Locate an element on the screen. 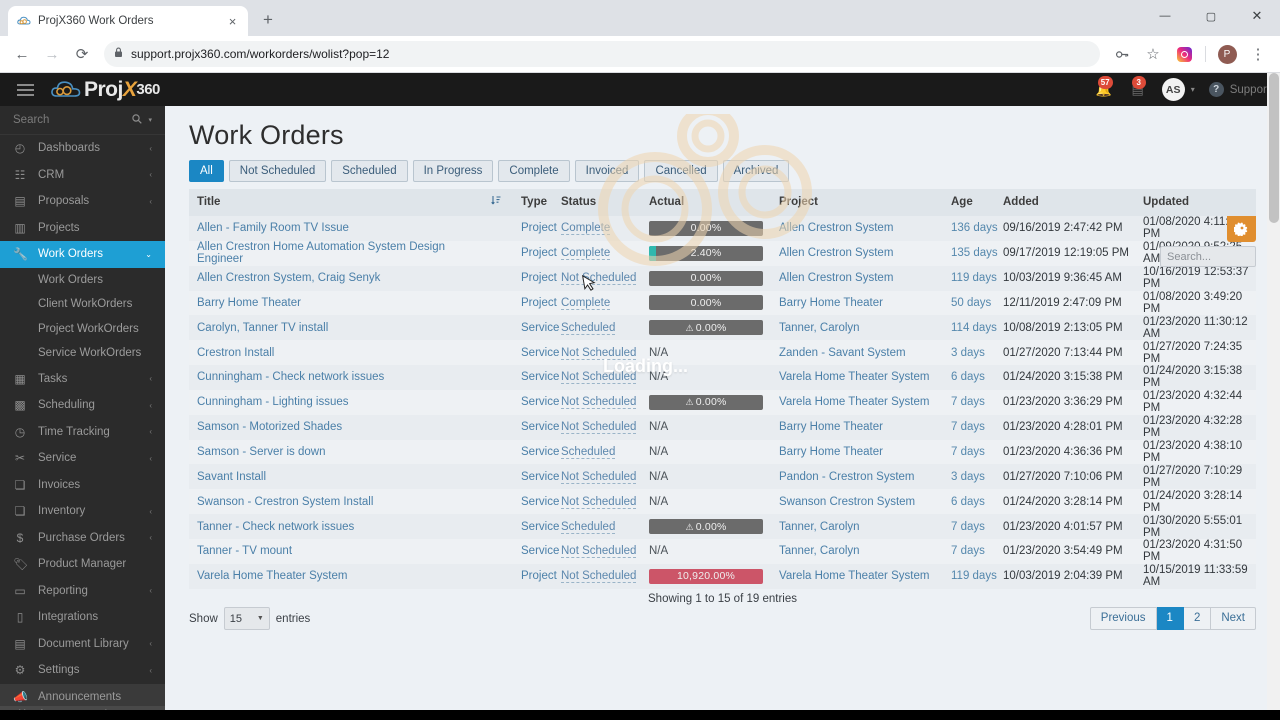 The width and height of the screenshot is (1280, 720). sidebar-item-work-orders: 🔧 Work Orders ⌄ is located at coordinates (82, 254).